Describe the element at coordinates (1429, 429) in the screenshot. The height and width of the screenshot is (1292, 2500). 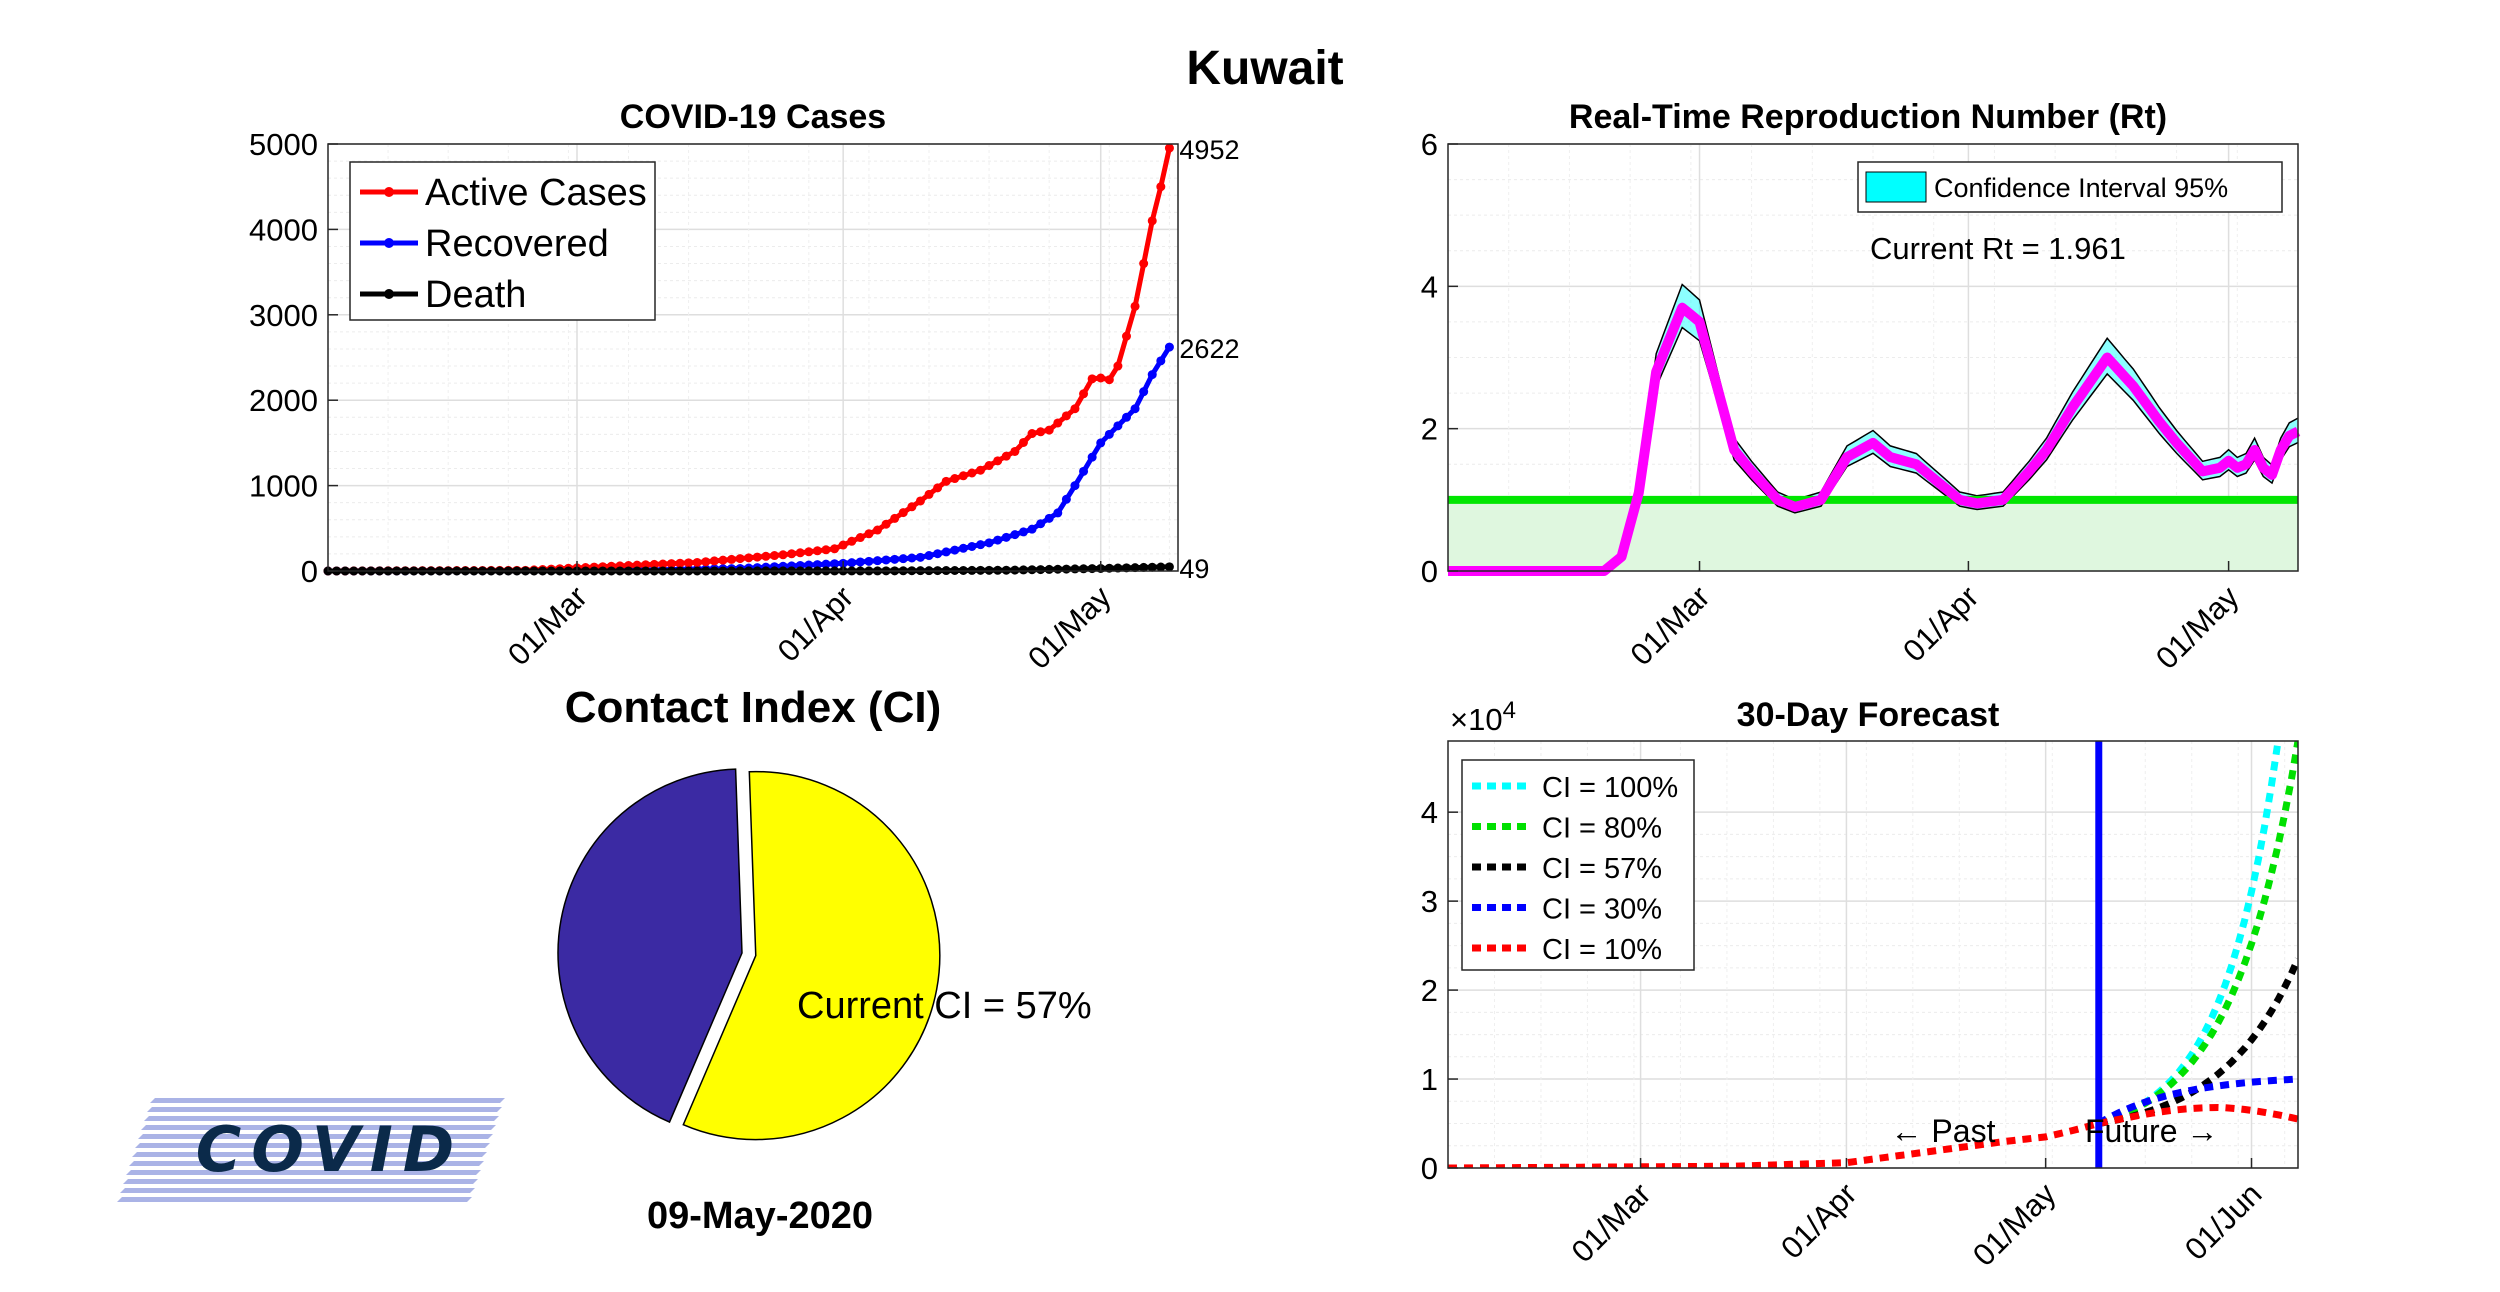
I see `p2-ytick-label: 2` at that location.